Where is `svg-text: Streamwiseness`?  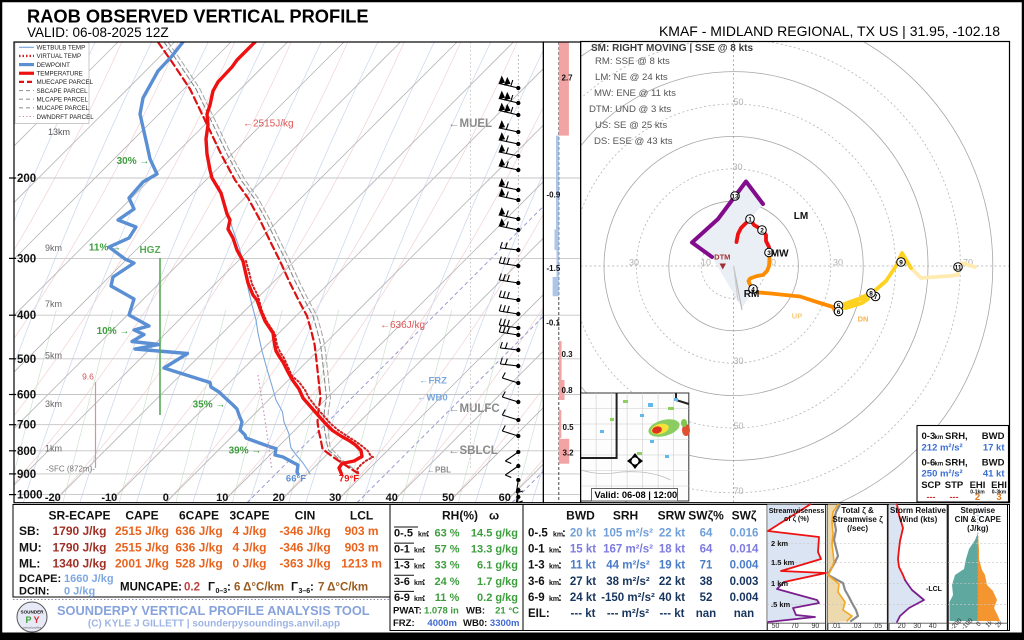
svg-text: Streamwiseness is located at coordinates (797, 511).